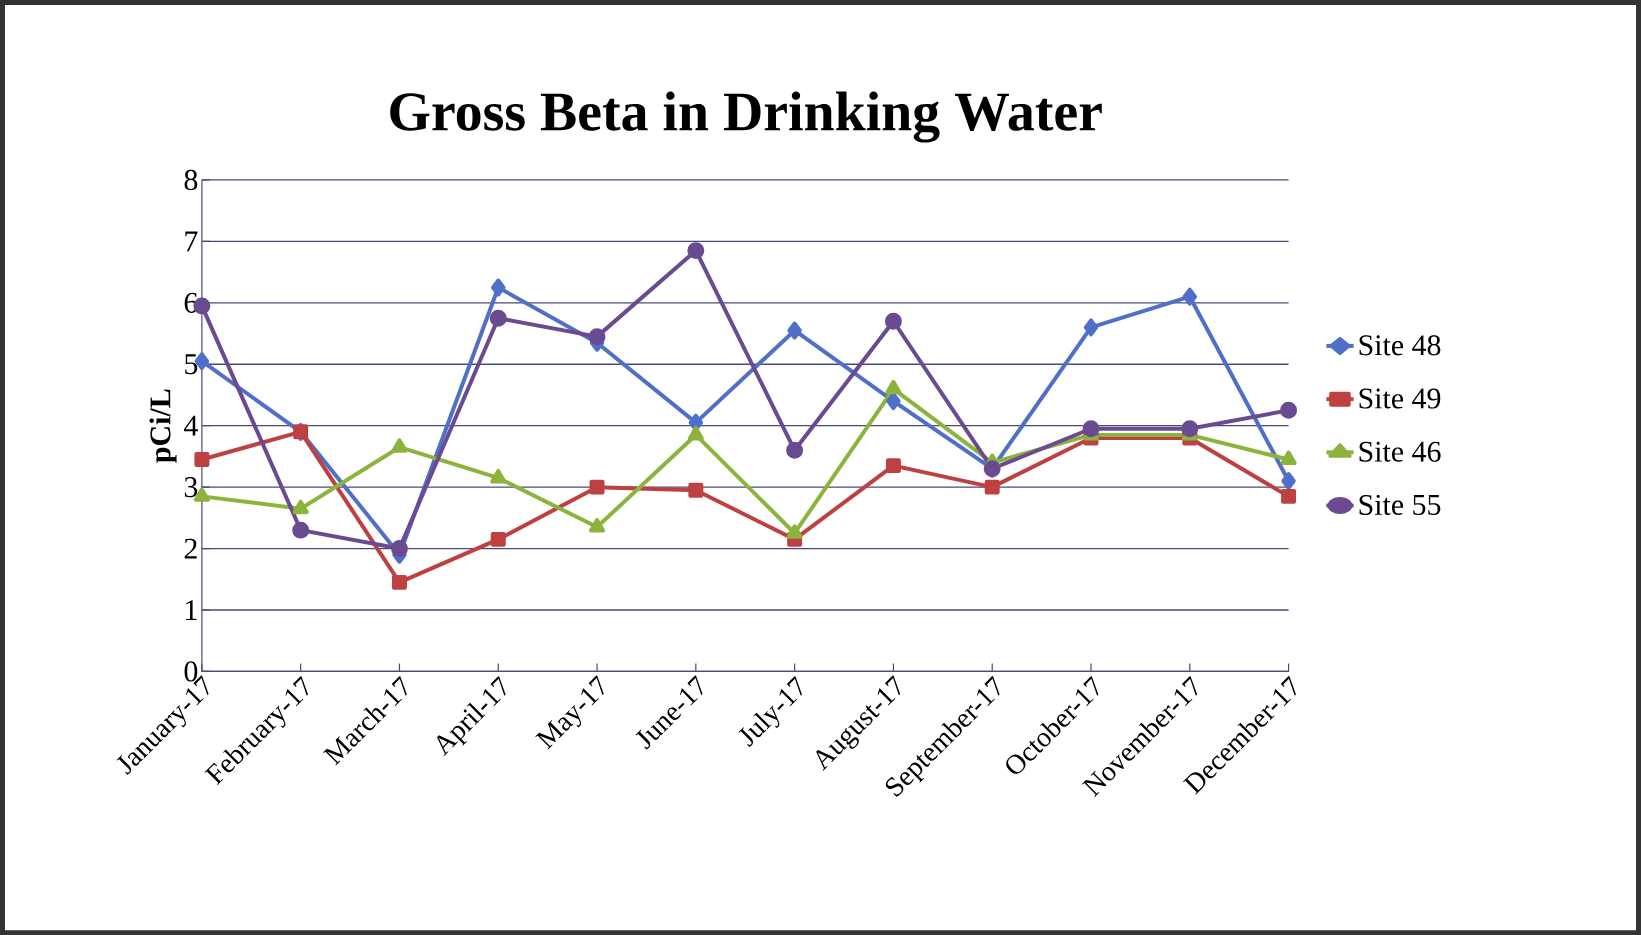  I want to click on chart-title: Gross Beta in Drinking Water, so click(746, 117).